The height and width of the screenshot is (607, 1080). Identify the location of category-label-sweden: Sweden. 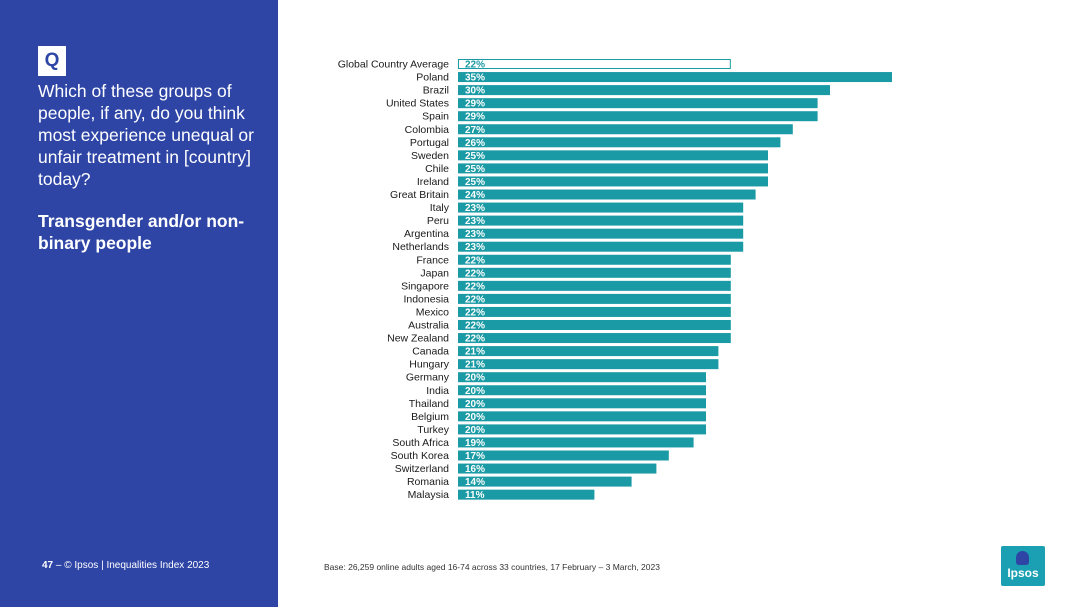
(430, 156).